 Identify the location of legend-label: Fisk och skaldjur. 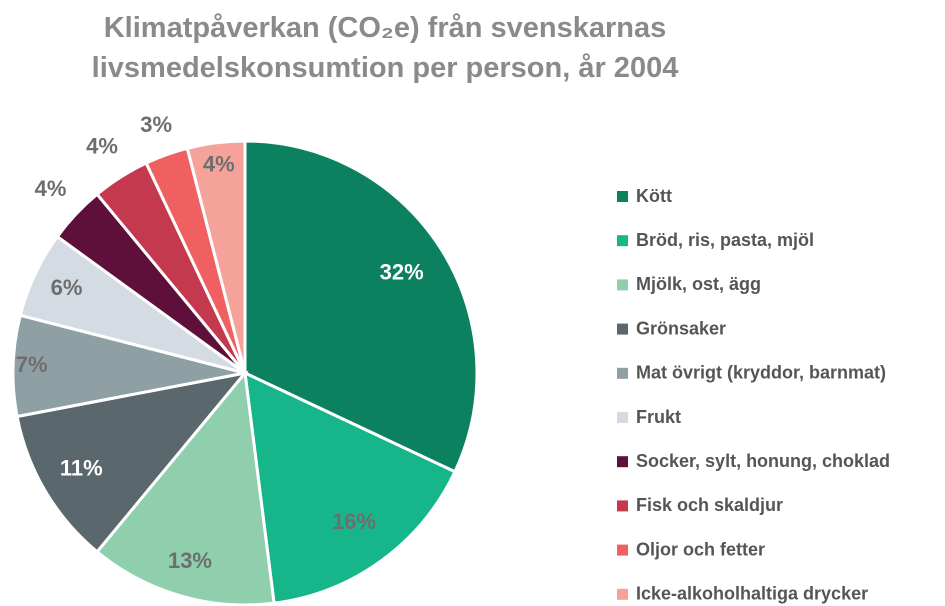
(709, 505).